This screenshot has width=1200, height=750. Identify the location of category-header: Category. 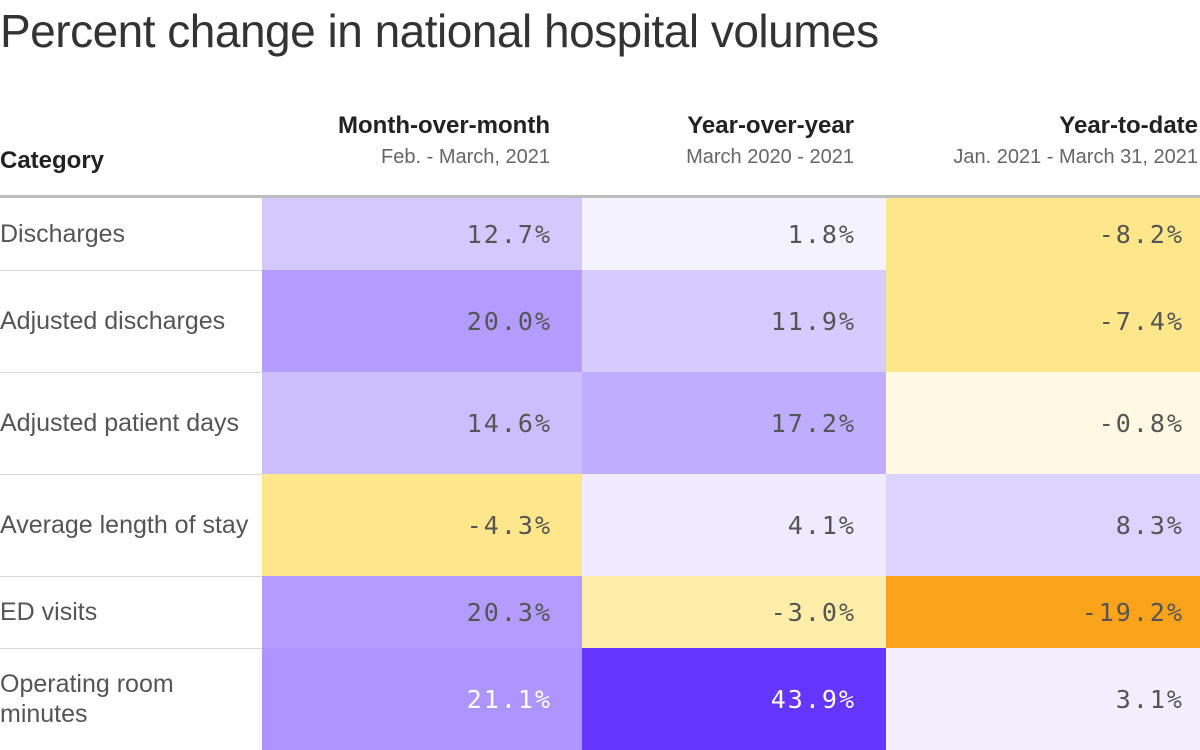
(52, 160).